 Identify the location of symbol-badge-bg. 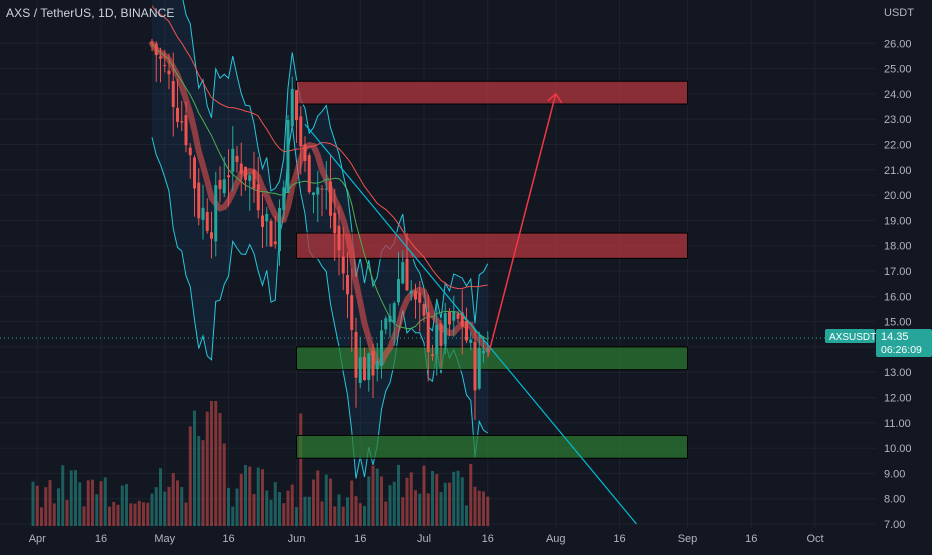
(850, 336).